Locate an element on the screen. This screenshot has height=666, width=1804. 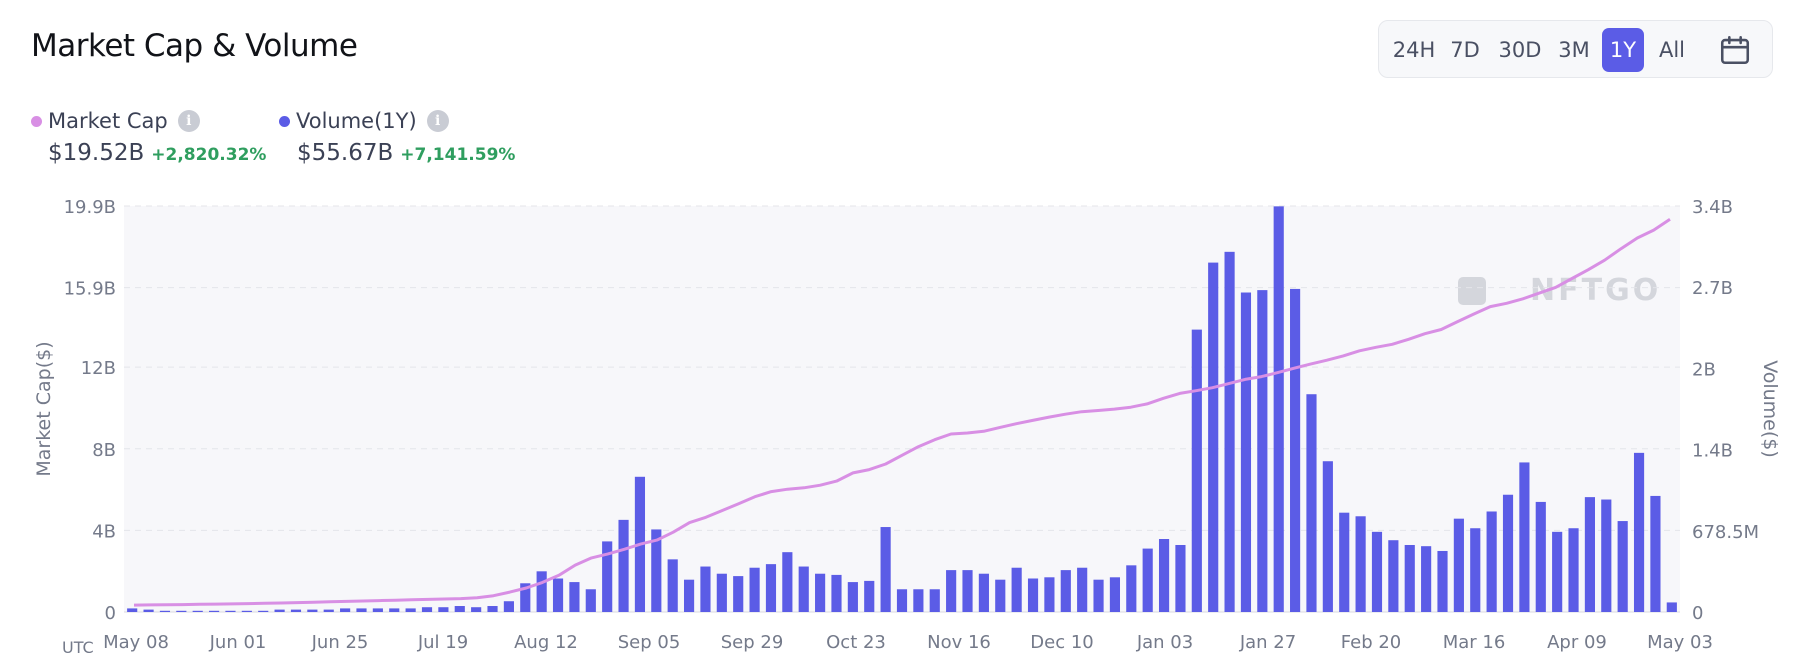
range-24h-button: 24H is located at coordinates (1414, 50).